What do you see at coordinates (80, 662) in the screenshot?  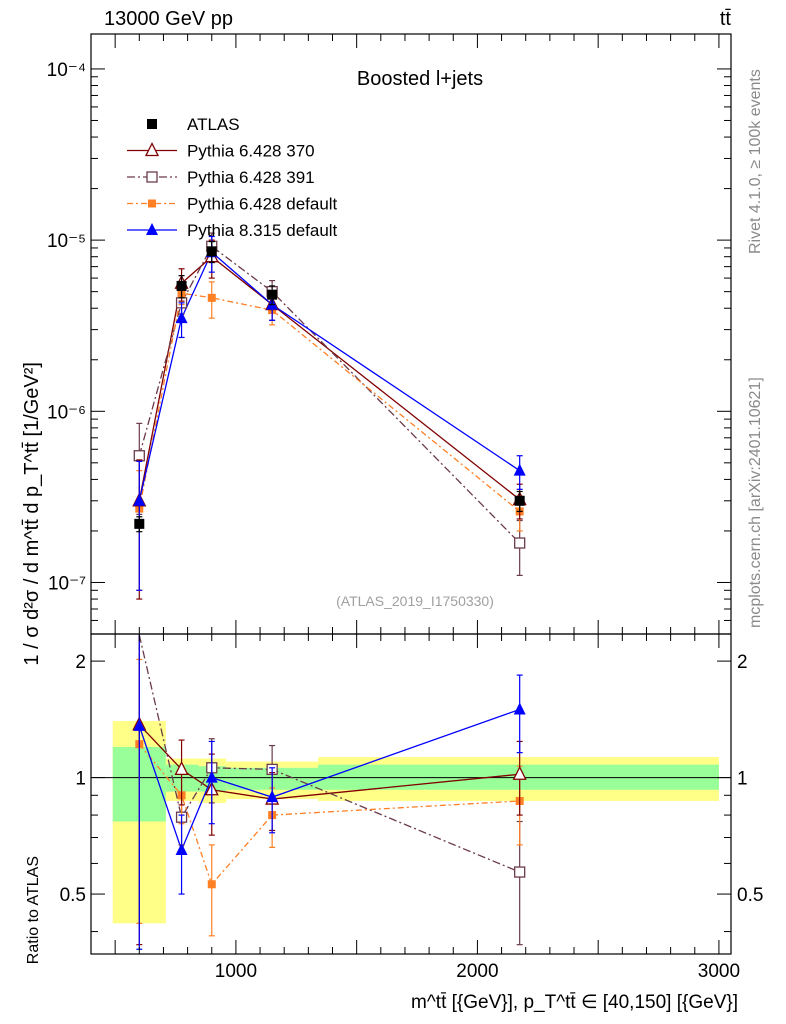 I see `y-tick-label-ratio-left-2: 2` at bounding box center [80, 662].